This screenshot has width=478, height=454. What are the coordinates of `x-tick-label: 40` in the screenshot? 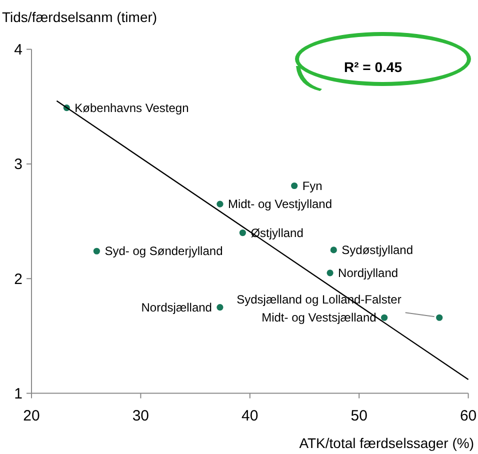 It's located at (250, 415).